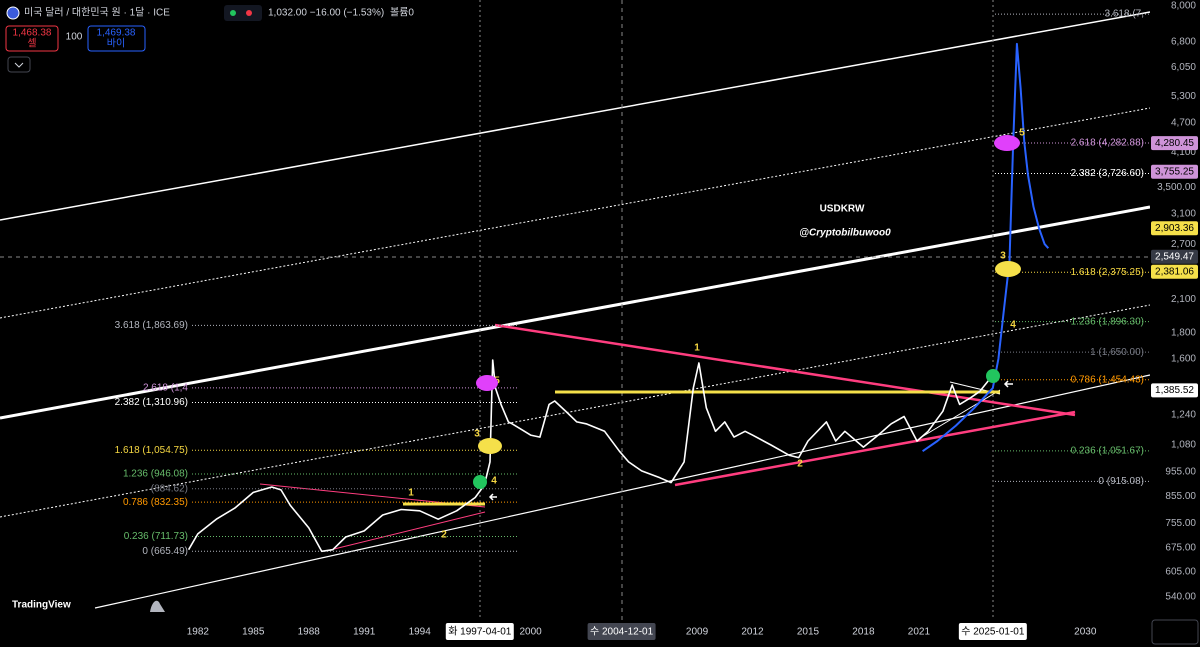 This screenshot has height=647, width=1200. I want to click on sell-button, so click(32, 38).